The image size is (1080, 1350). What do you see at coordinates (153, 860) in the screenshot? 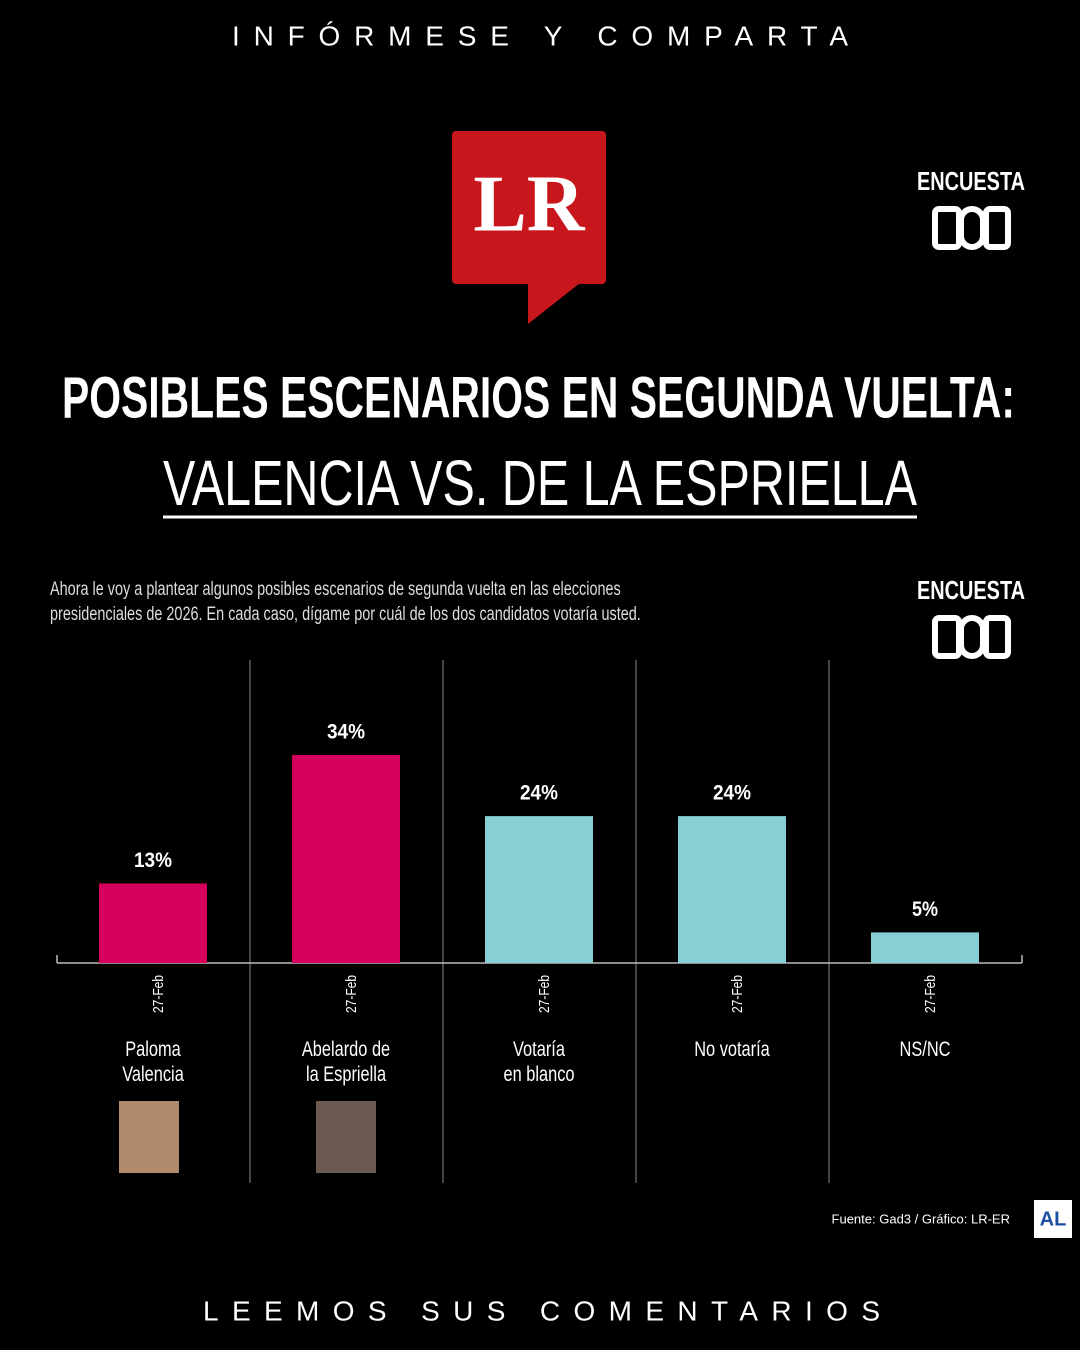
I see `value-label: 13%` at bounding box center [153, 860].